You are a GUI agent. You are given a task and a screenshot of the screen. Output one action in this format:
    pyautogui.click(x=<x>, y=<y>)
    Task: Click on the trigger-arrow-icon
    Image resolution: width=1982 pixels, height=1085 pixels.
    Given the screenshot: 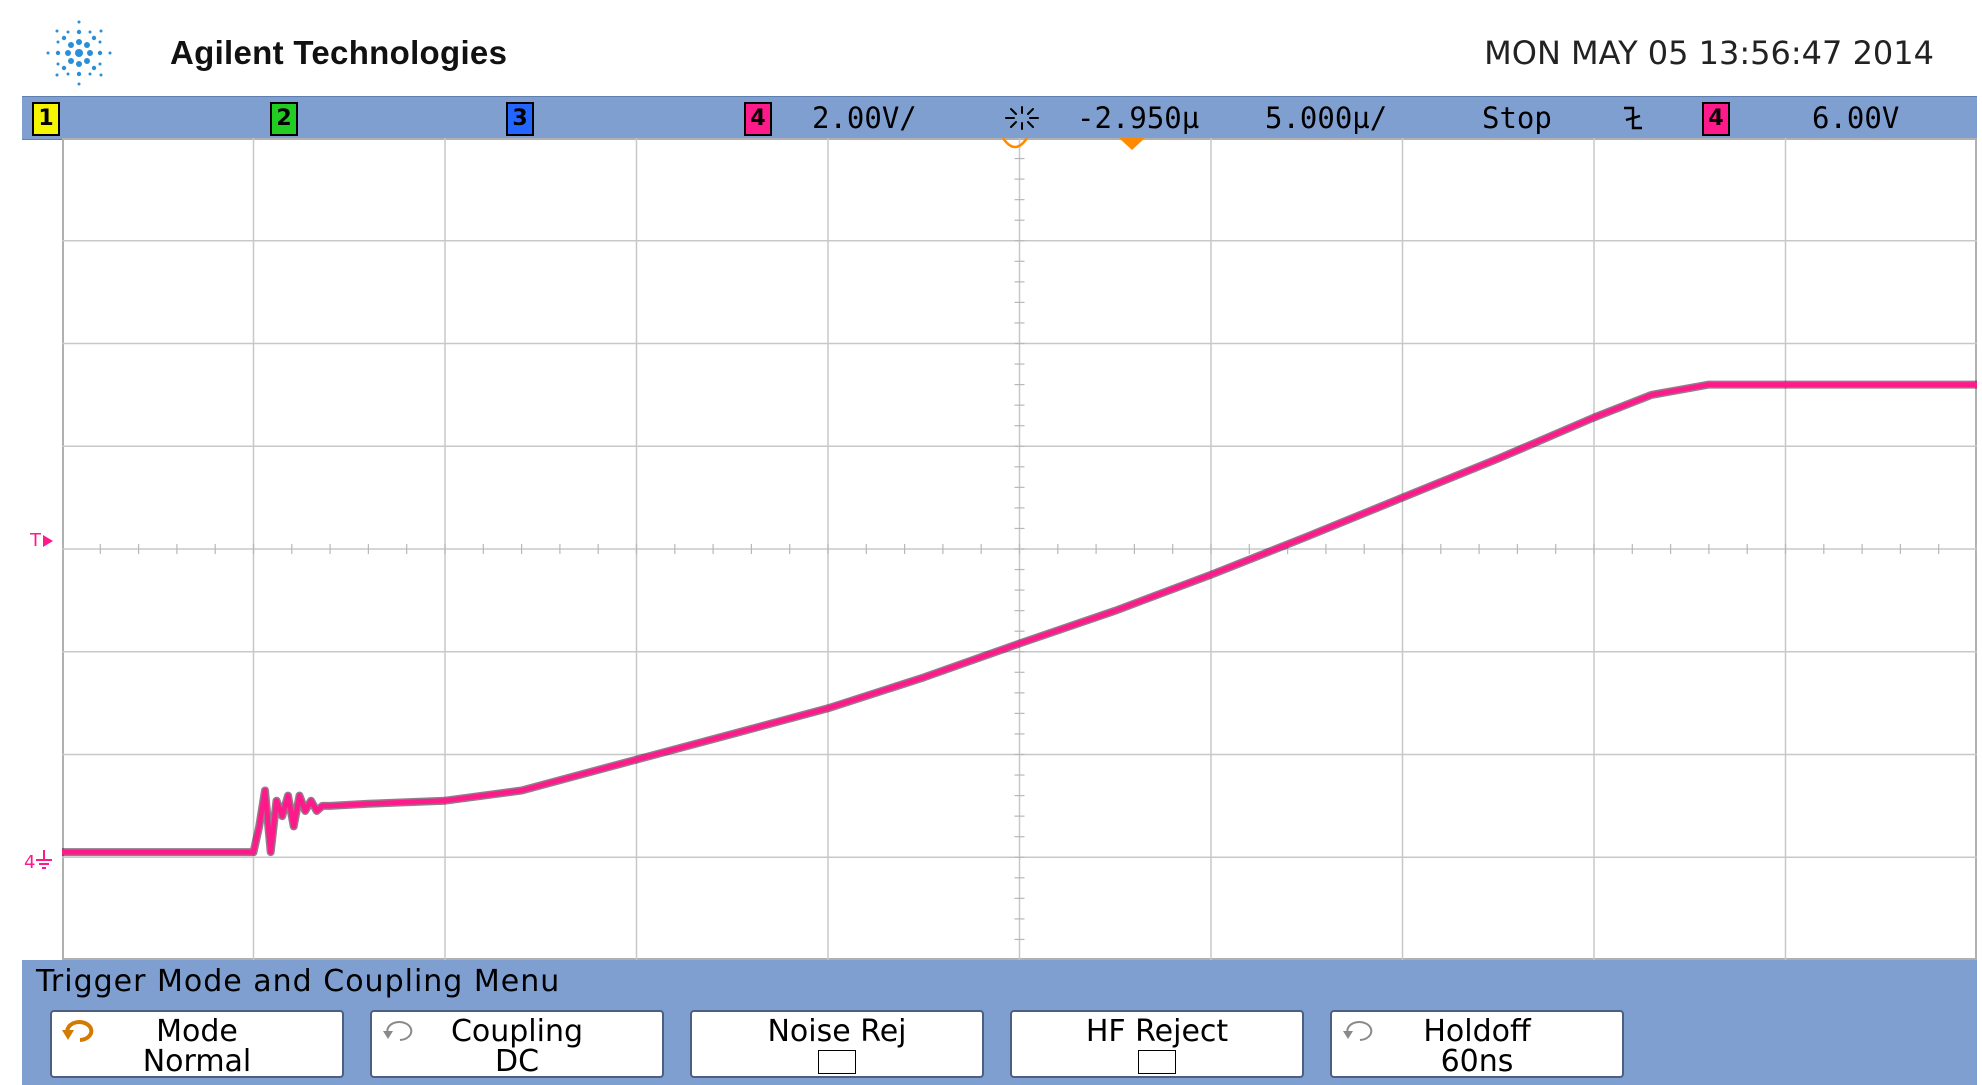 What is the action you would take?
    pyautogui.click(x=48, y=541)
    